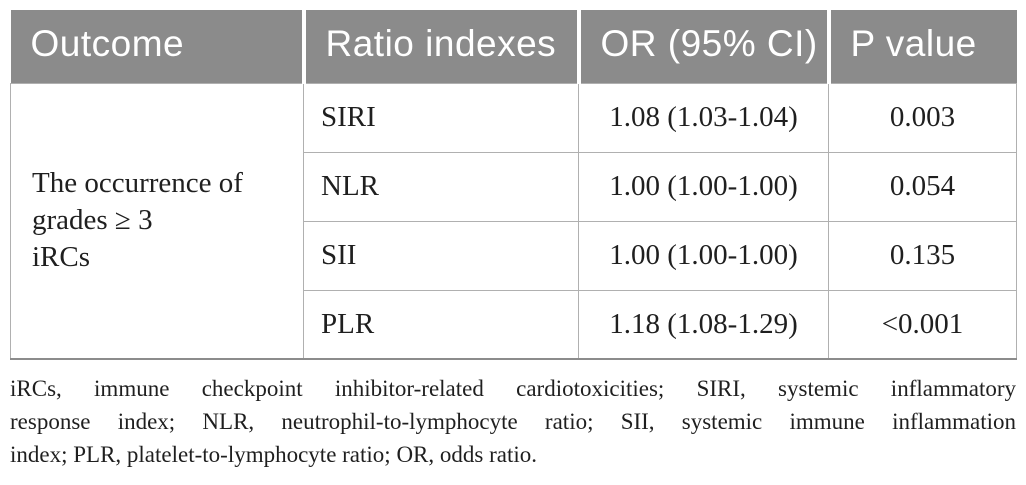 This screenshot has height=485, width=1026. I want to click on or-ci-cell: 1.08 (1.03-1.04), so click(703, 117).